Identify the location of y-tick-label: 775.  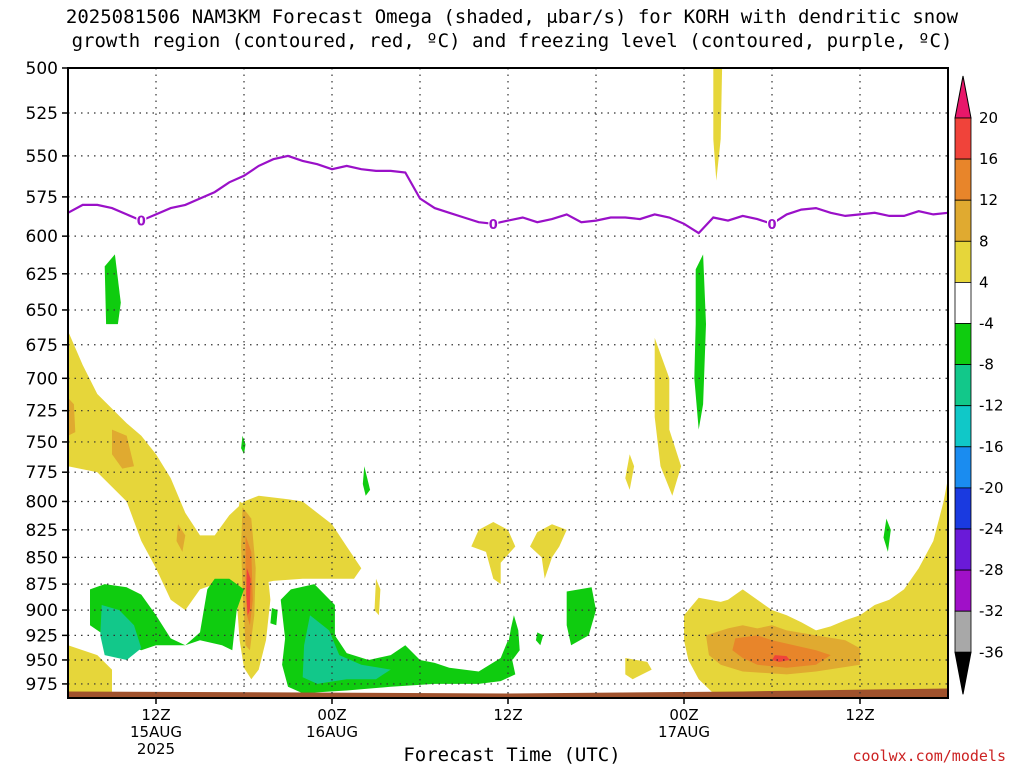
(42, 473).